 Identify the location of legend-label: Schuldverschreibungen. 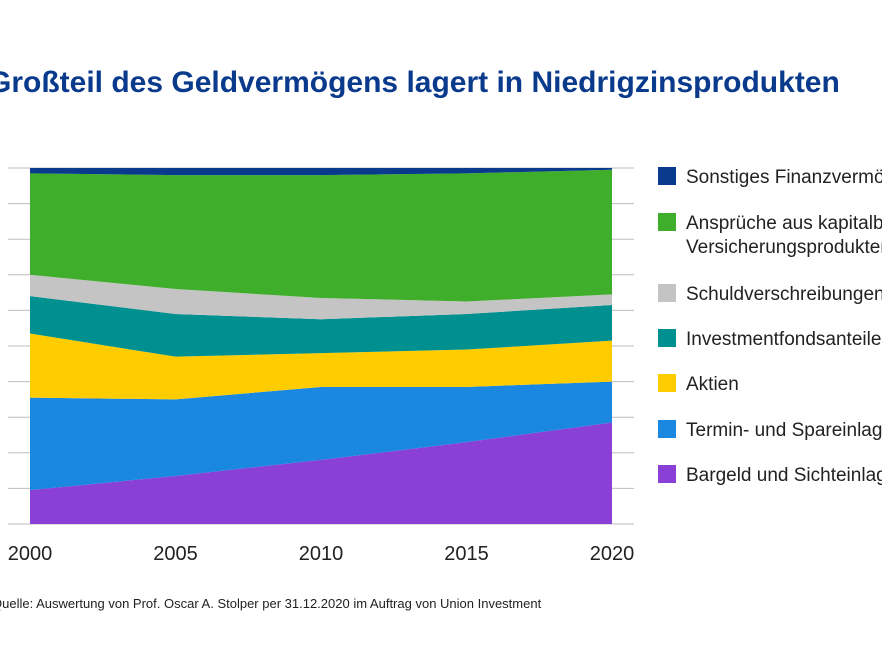
(784, 294).